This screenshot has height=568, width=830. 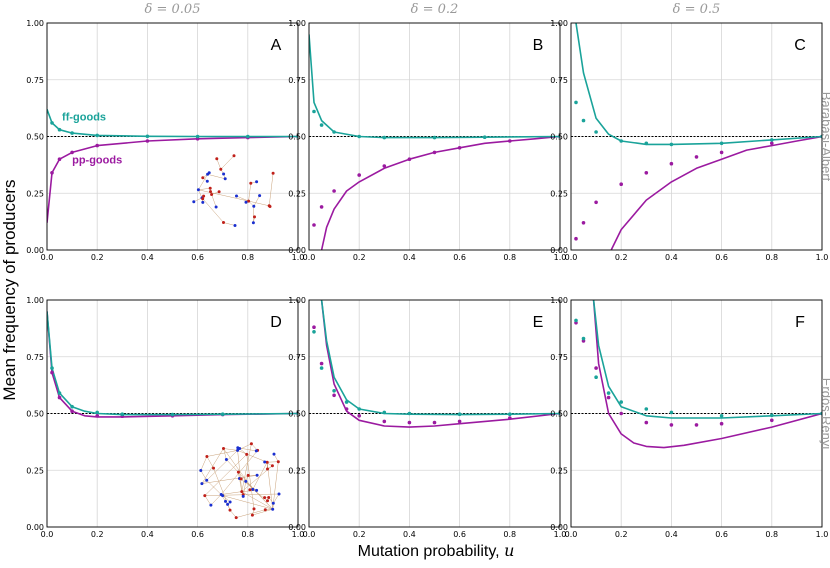 I want to click on panel-B: 0.0 0.2 0.4 0.6 0.8 1.00.000.250.500.751.00B, so click(x=427, y=140).